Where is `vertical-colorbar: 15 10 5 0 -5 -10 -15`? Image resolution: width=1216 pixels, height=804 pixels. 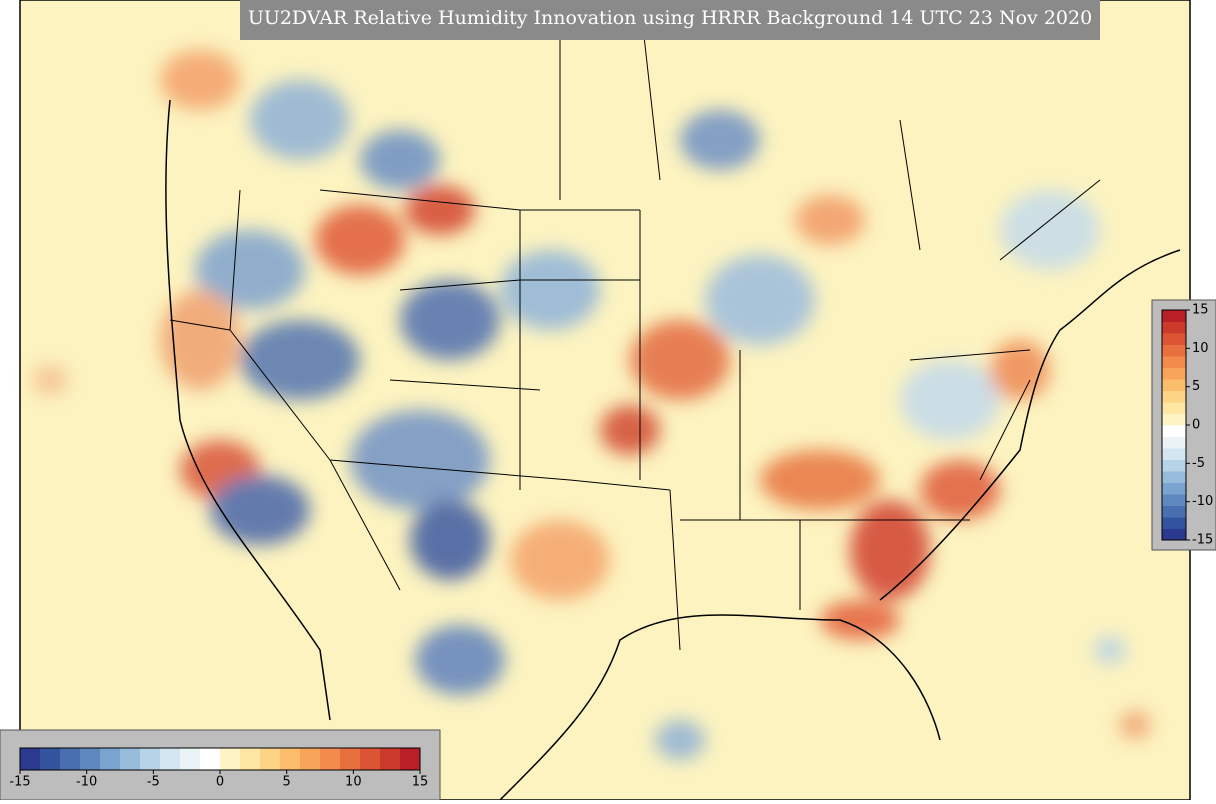 vertical-colorbar: 15 10 5 0 -5 -10 -15 is located at coordinates (1183, 425).